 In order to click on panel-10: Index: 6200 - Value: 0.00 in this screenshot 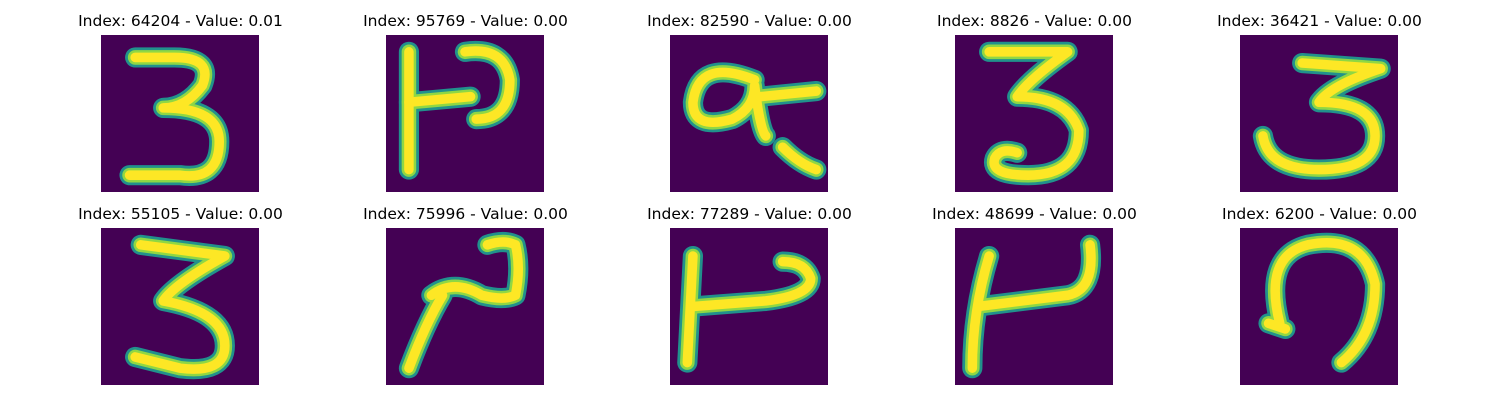, I will do `click(1319, 289)`.